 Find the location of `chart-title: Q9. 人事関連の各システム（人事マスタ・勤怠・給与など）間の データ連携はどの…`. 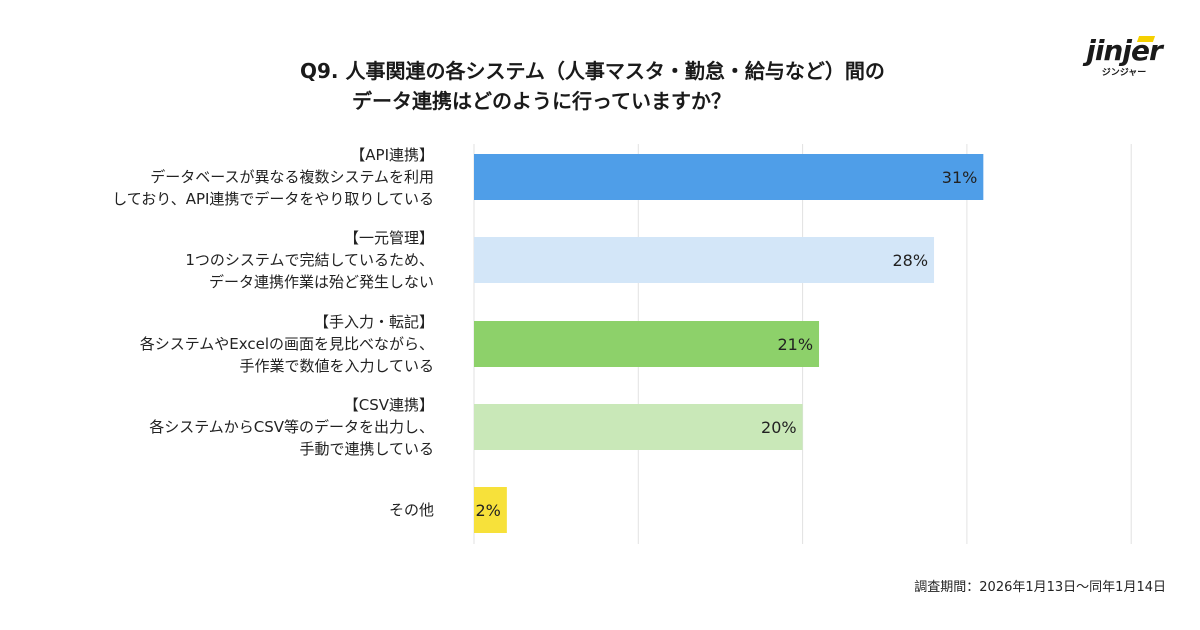

chart-title: Q9. 人事関連の各システム（人事マスタ・勤怠・給与など）間の データ連携はどの… is located at coordinates (600, 86).